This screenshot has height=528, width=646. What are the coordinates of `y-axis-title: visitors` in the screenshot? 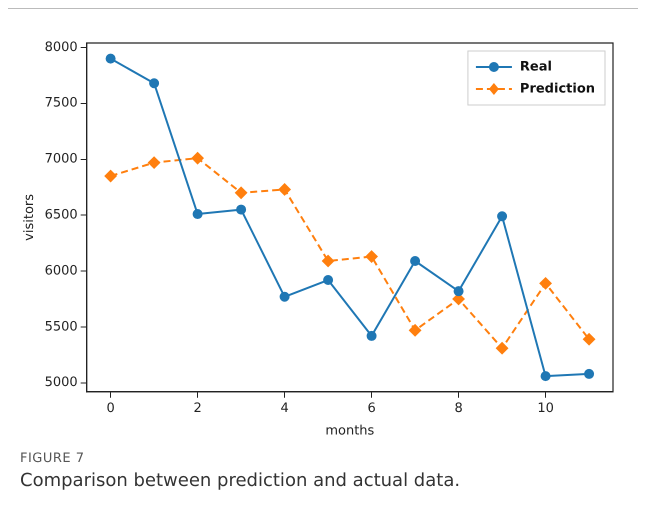 It's located at (30, 217).